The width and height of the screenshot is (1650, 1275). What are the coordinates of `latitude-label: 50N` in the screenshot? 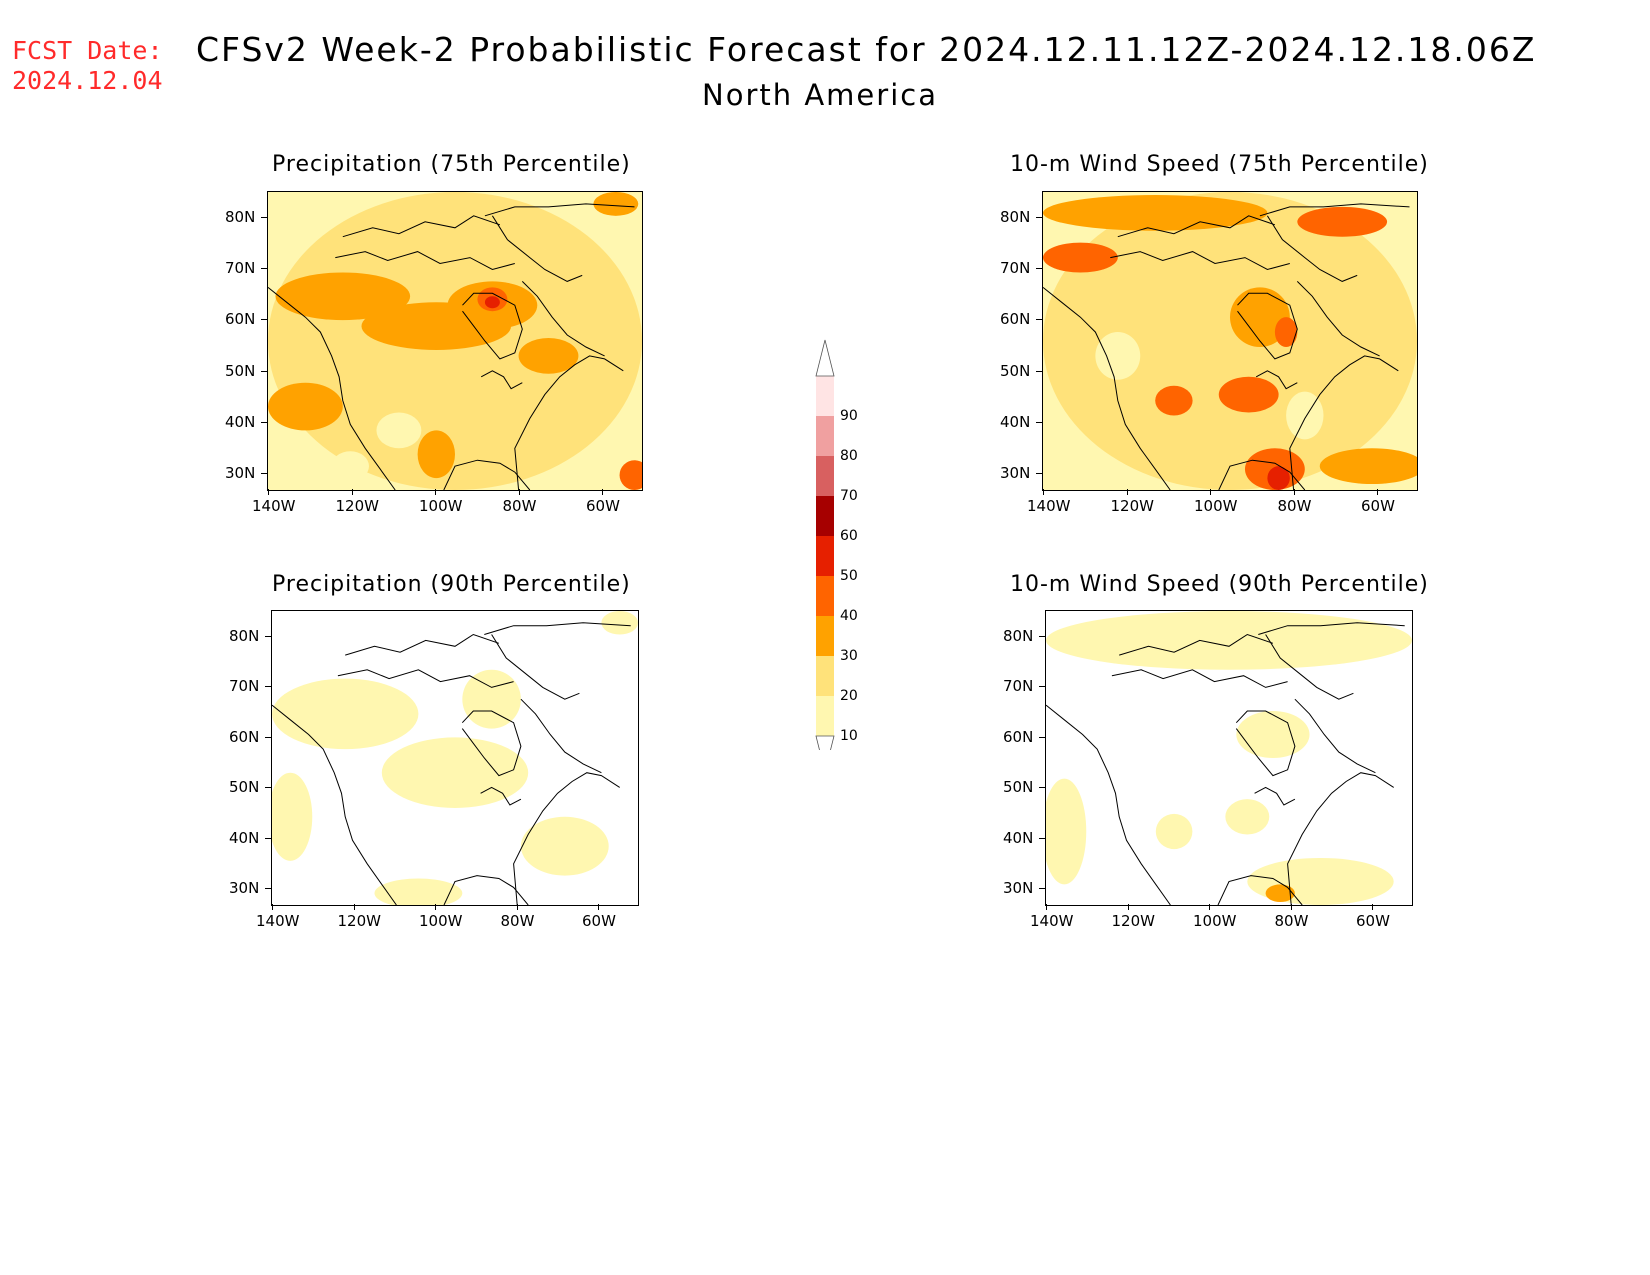 It's located at (1015, 370).